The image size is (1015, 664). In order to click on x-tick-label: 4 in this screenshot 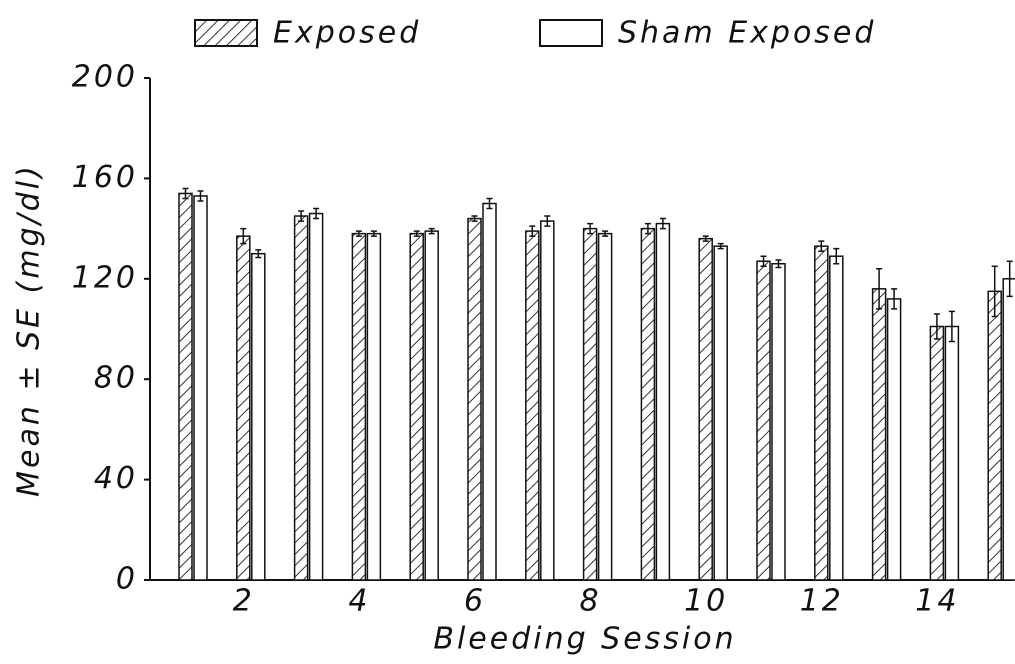, I will do `click(359, 601)`.